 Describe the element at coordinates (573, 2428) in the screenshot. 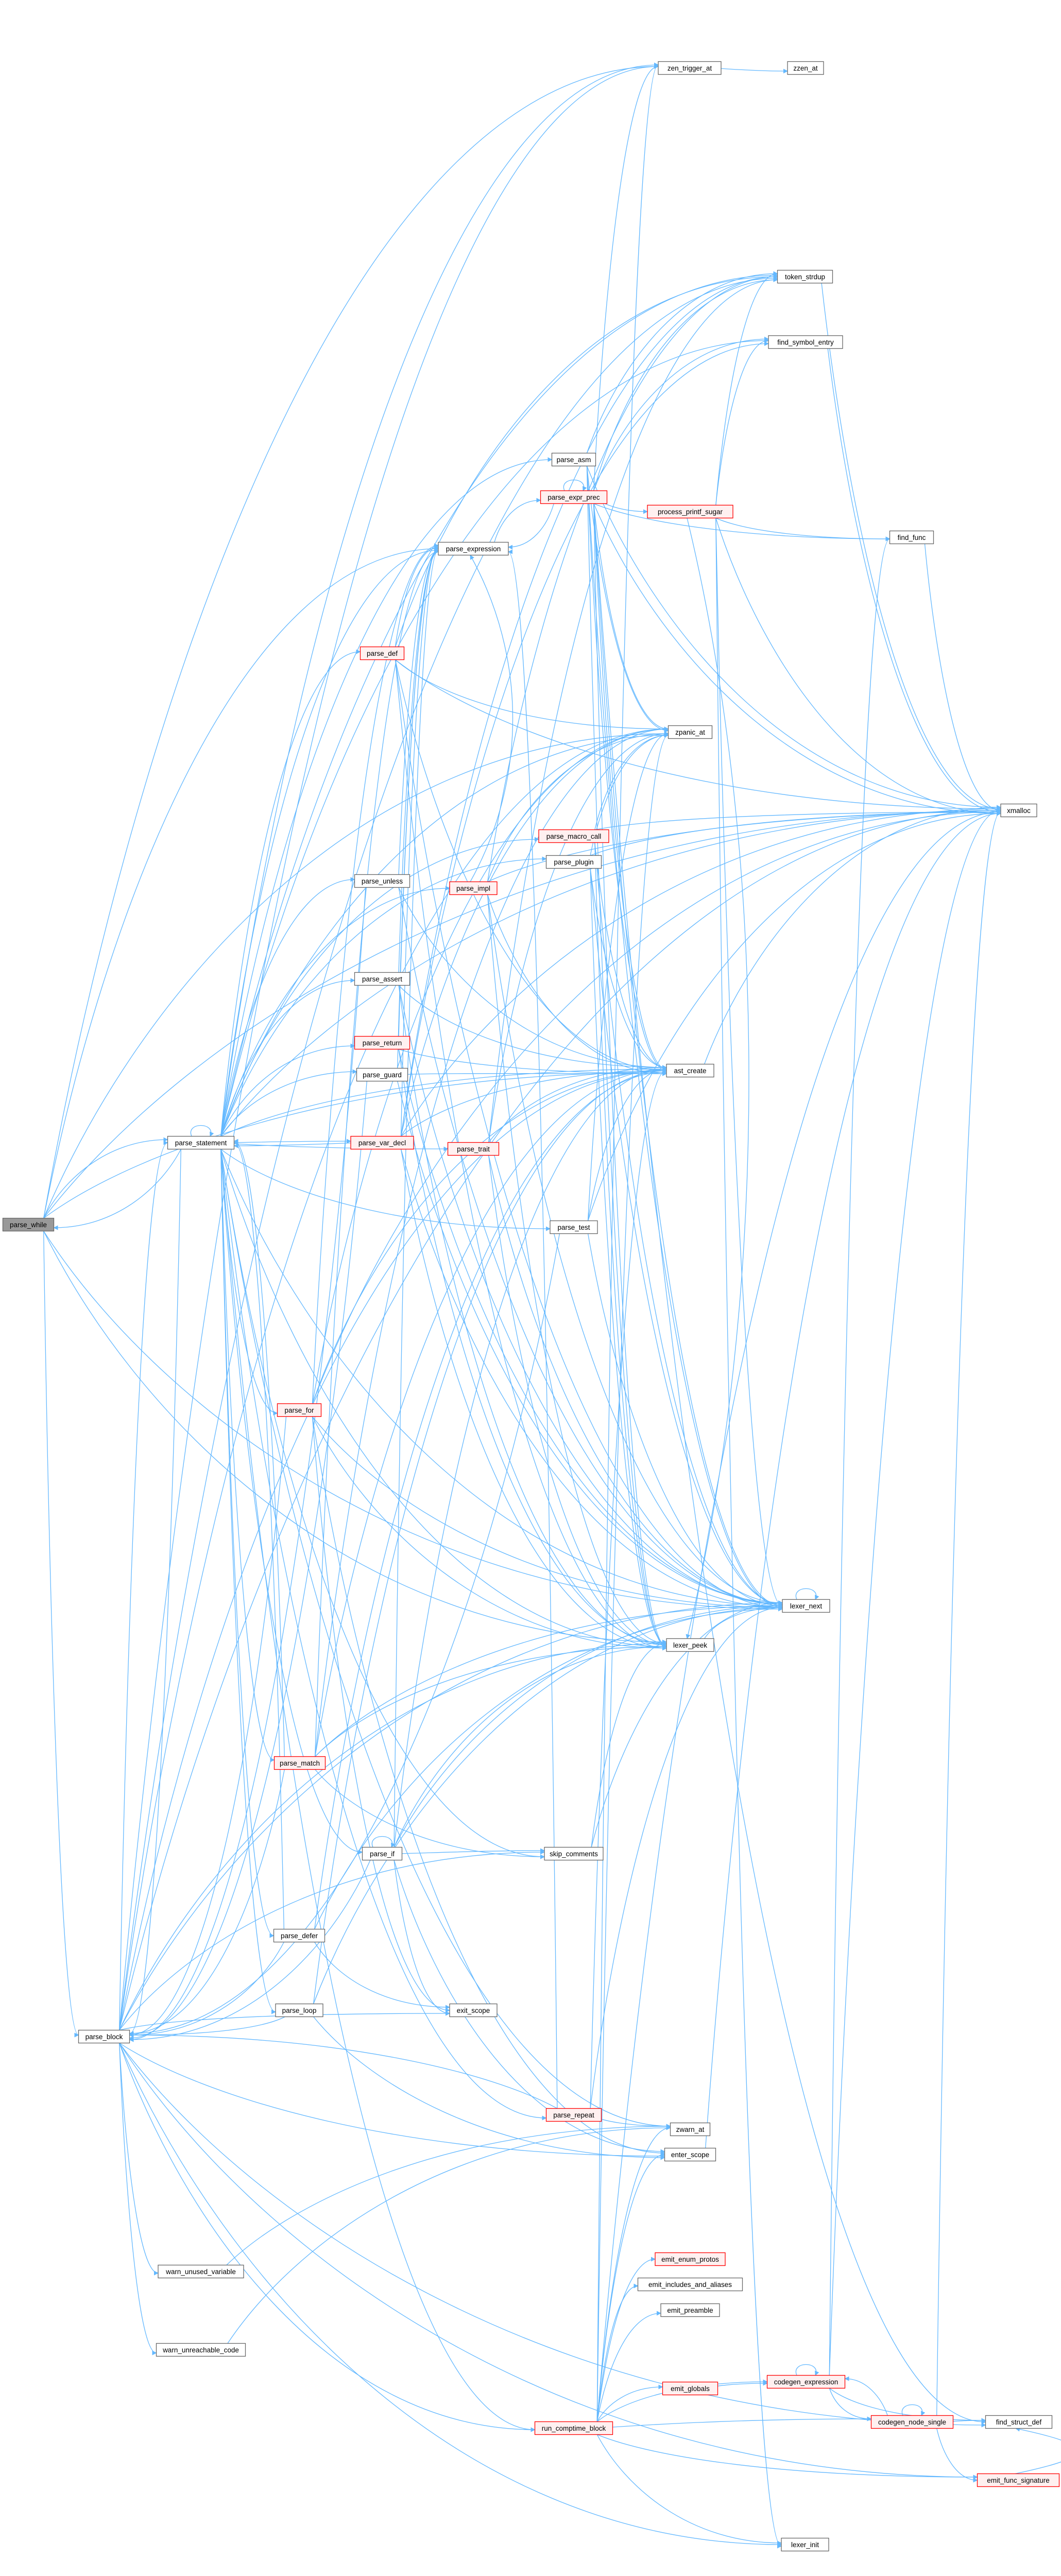

I see `node-run-comptime-block: run_comptime_block` at that location.